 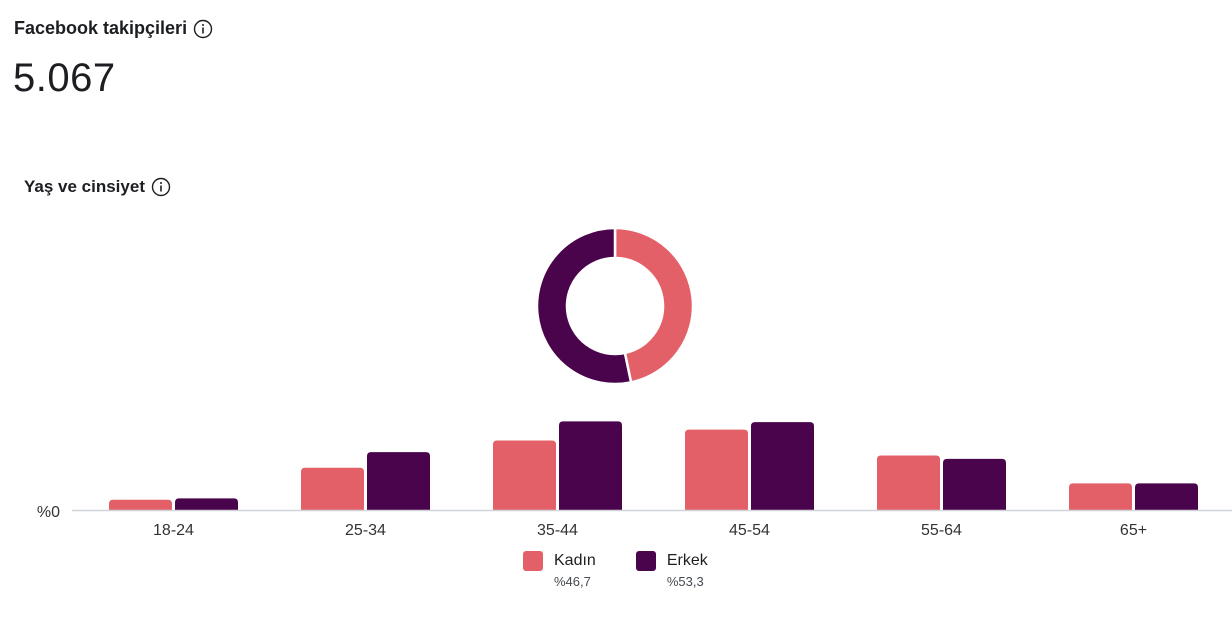 What do you see at coordinates (1133, 530) in the screenshot?
I see `x-tick-label: 65+` at bounding box center [1133, 530].